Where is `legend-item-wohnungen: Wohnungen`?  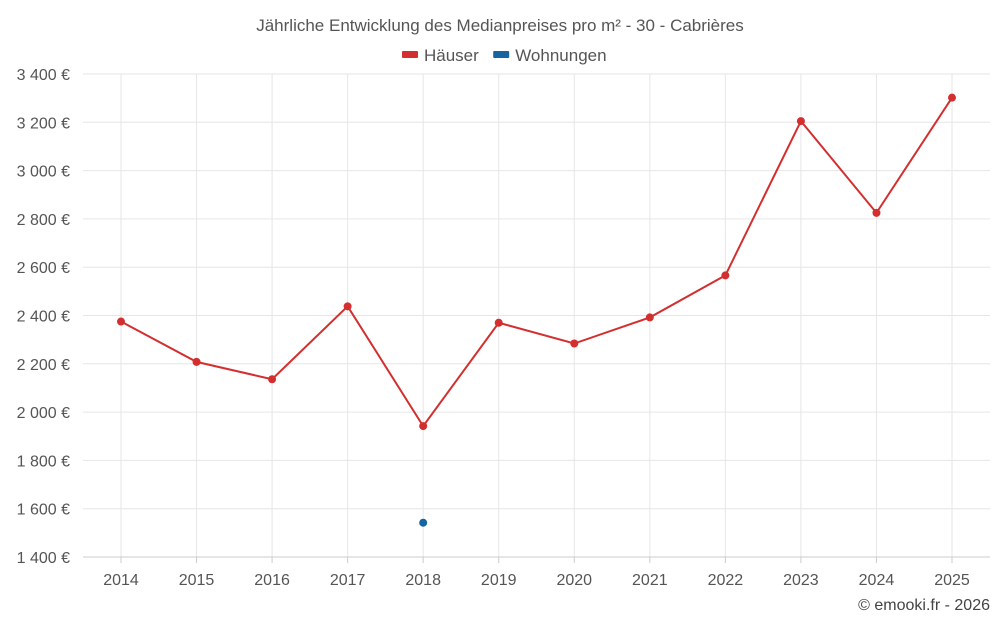 legend-item-wohnungen: Wohnungen is located at coordinates (550, 55).